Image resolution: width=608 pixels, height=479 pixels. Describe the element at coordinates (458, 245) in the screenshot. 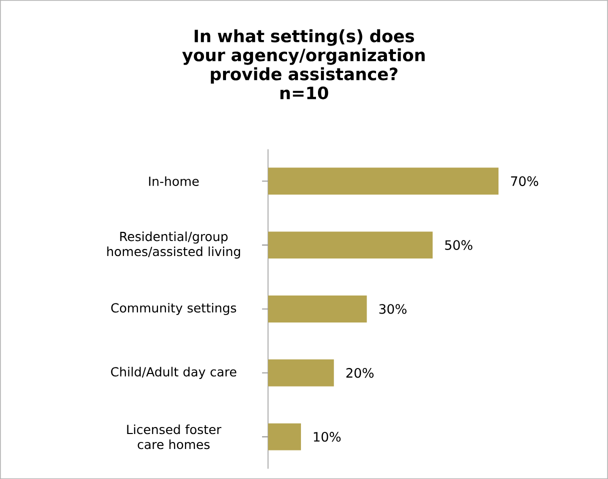

I see `data-label: 50%` at that location.